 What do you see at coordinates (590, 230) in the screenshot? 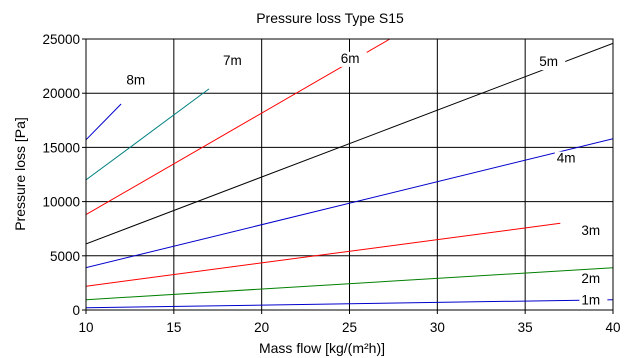
I see `curve-label-3m: 3m` at bounding box center [590, 230].